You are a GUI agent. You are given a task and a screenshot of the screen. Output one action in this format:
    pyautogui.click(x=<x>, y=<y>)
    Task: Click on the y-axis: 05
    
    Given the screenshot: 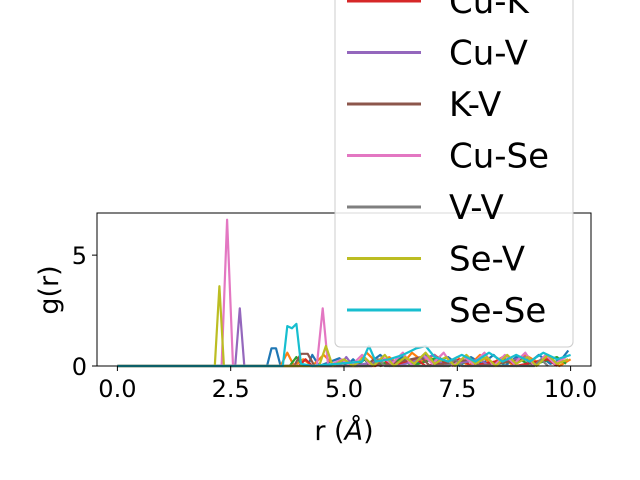 What is the action you would take?
    pyautogui.click(x=84, y=311)
    